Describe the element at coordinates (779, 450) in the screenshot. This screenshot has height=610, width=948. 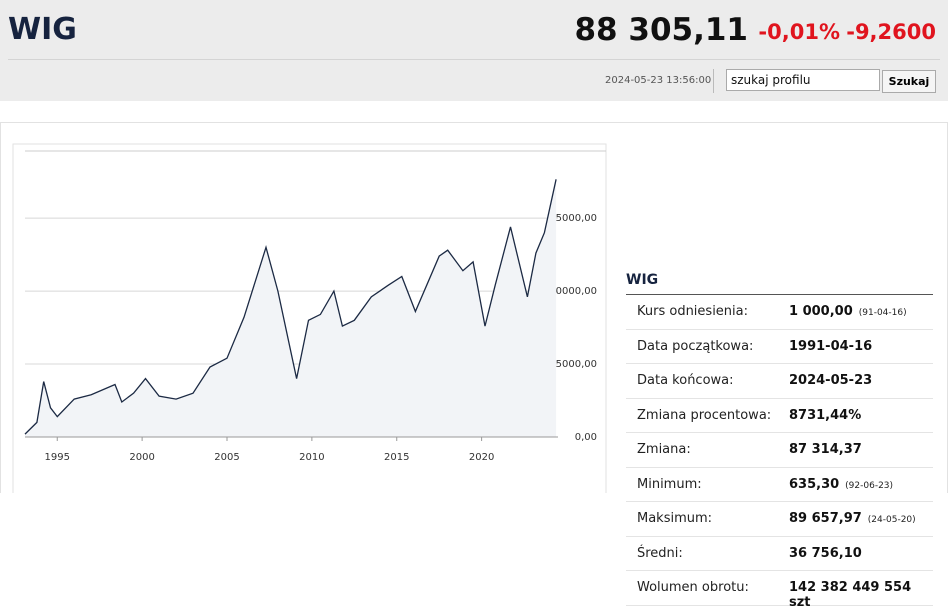
I see `stat-row: Zmiana: 87 314,37` at that location.